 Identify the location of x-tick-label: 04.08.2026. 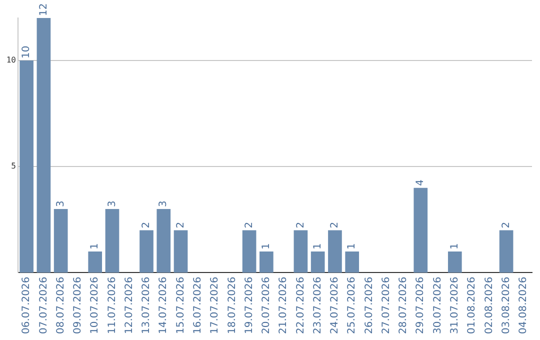
(524, 305).